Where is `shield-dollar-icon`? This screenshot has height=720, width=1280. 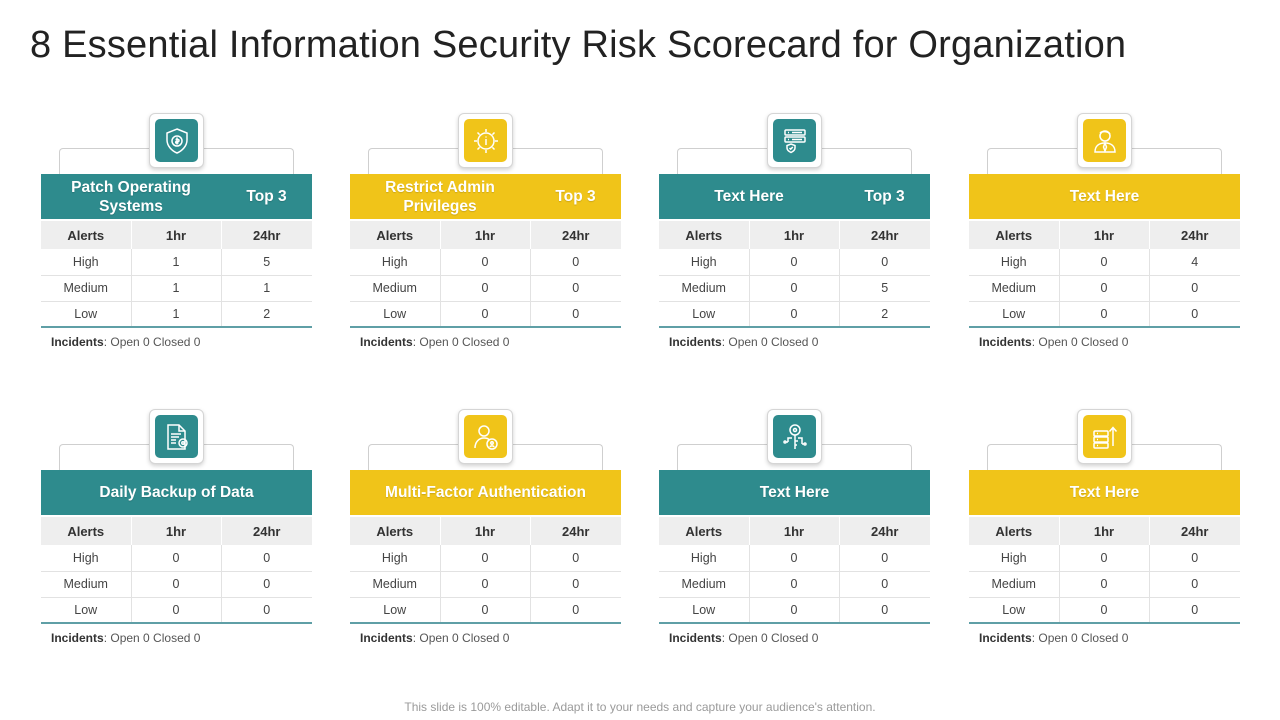
shield-dollar-icon is located at coordinates (176, 140).